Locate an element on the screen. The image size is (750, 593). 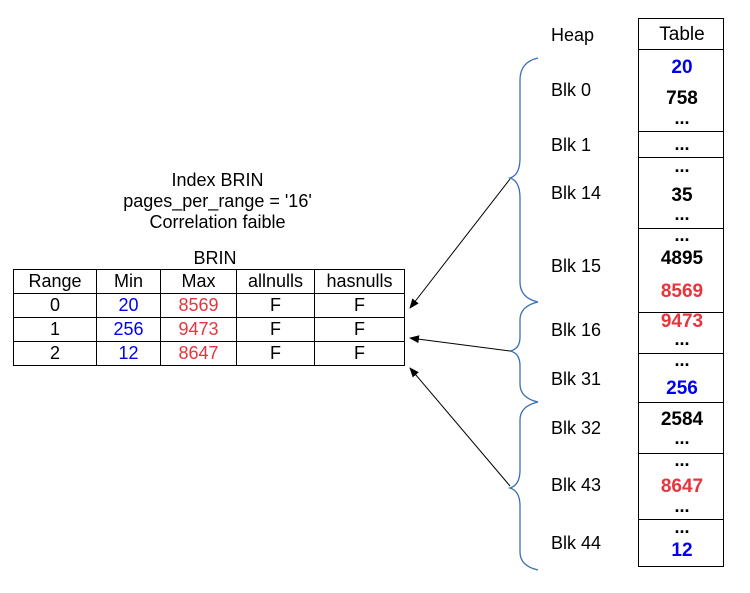
heap-value: 8569 is located at coordinates (682, 291).